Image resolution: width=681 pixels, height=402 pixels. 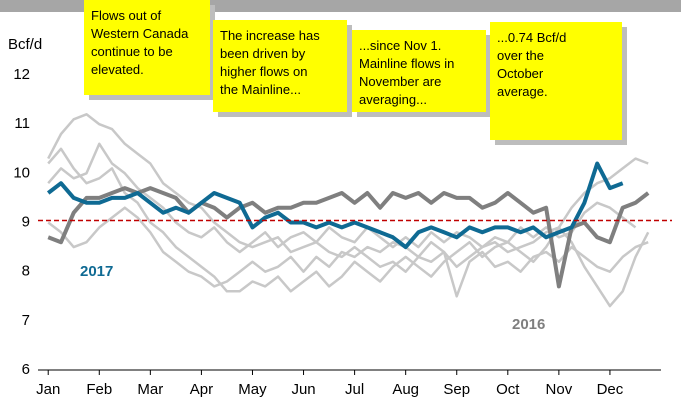 What do you see at coordinates (456, 389) in the screenshot?
I see `x-tick-label: Sep` at bounding box center [456, 389].